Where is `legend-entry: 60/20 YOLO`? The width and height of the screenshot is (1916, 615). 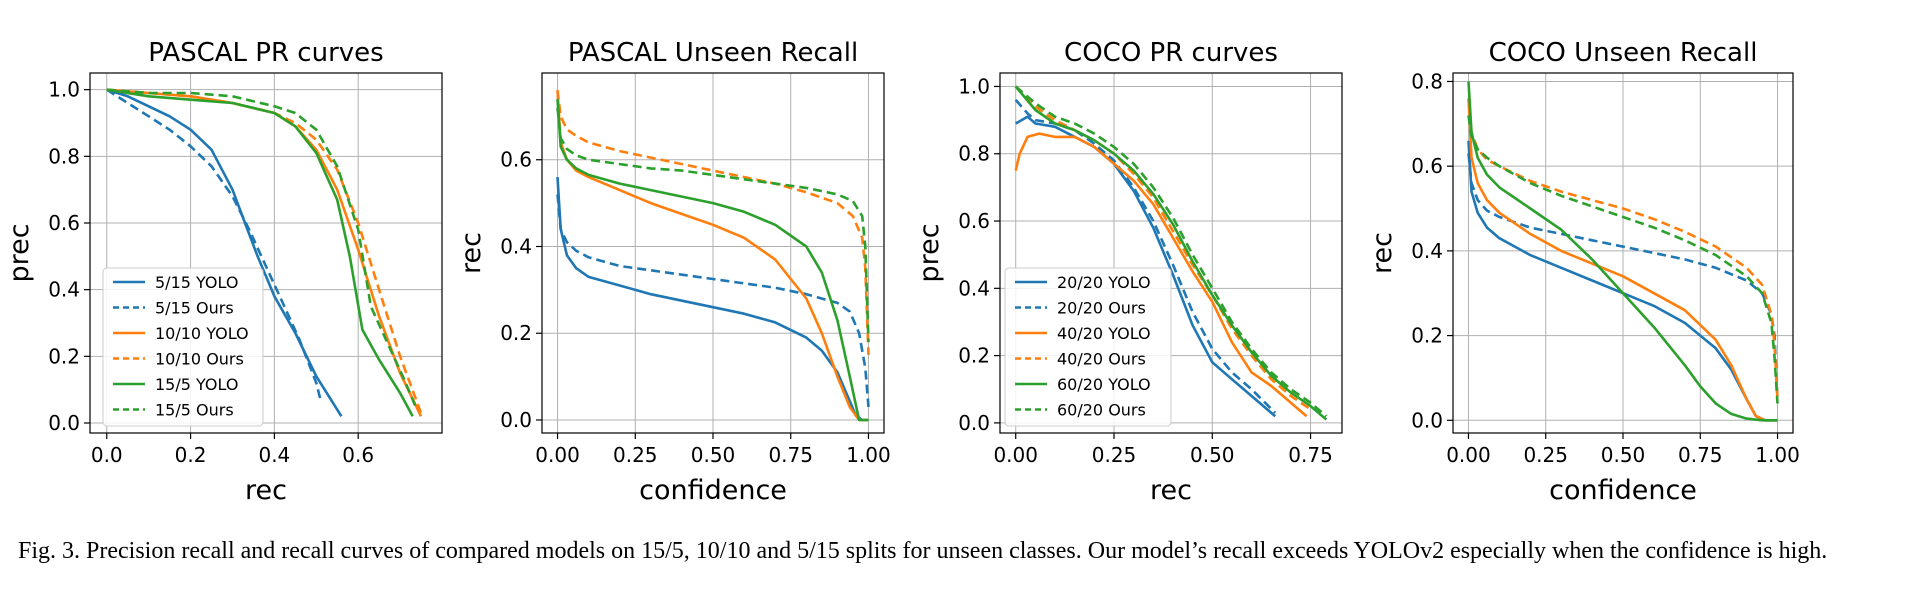 legend-entry: 60/20 YOLO is located at coordinates (1104, 384).